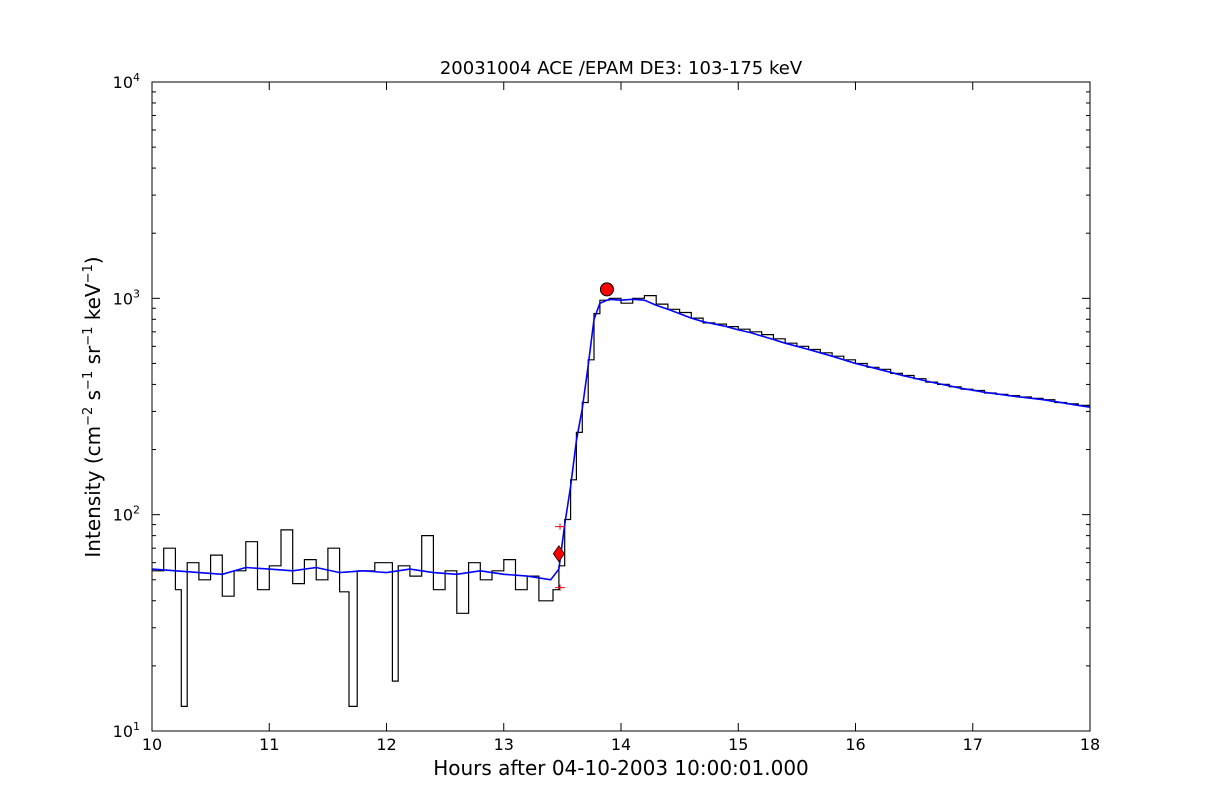 This screenshot has width=1212, height=812. What do you see at coordinates (504, 744) in the screenshot?
I see `x-tick-label: 13` at bounding box center [504, 744].